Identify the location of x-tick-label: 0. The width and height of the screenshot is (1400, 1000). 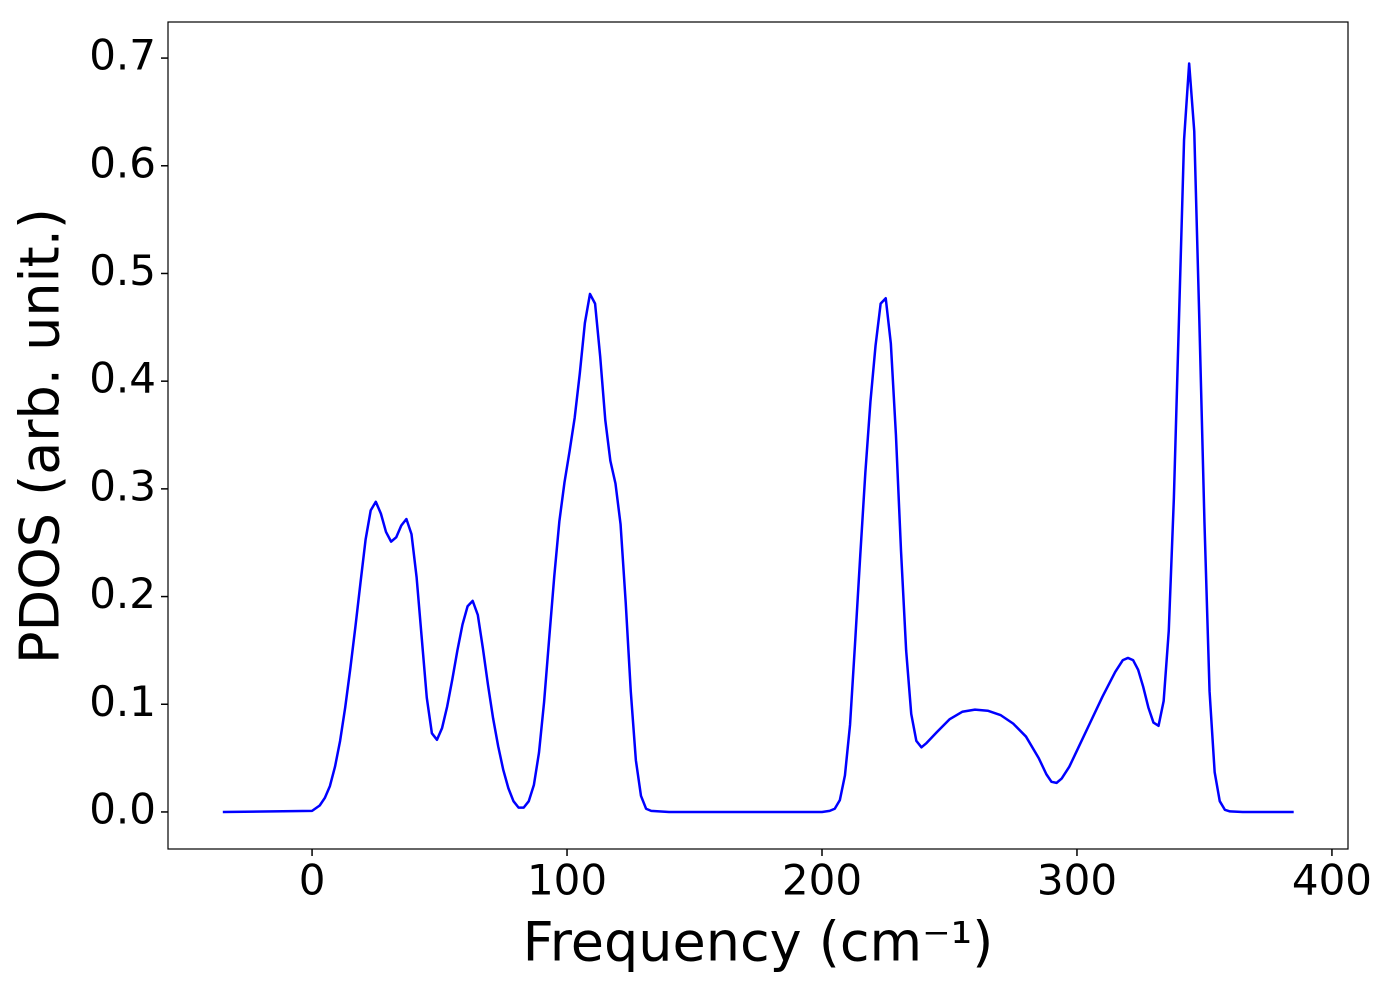
(312, 880).